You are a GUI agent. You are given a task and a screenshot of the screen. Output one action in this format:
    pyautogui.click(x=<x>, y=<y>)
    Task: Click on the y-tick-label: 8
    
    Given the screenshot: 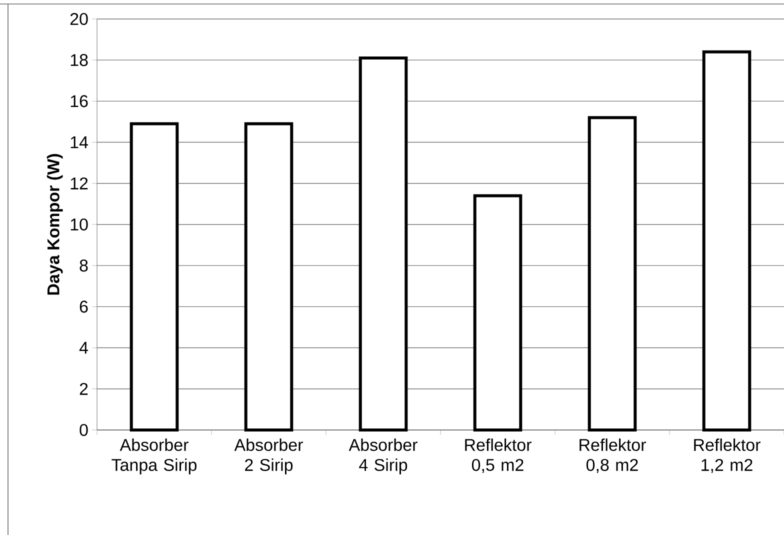 What is the action you would take?
    pyautogui.click(x=84, y=266)
    